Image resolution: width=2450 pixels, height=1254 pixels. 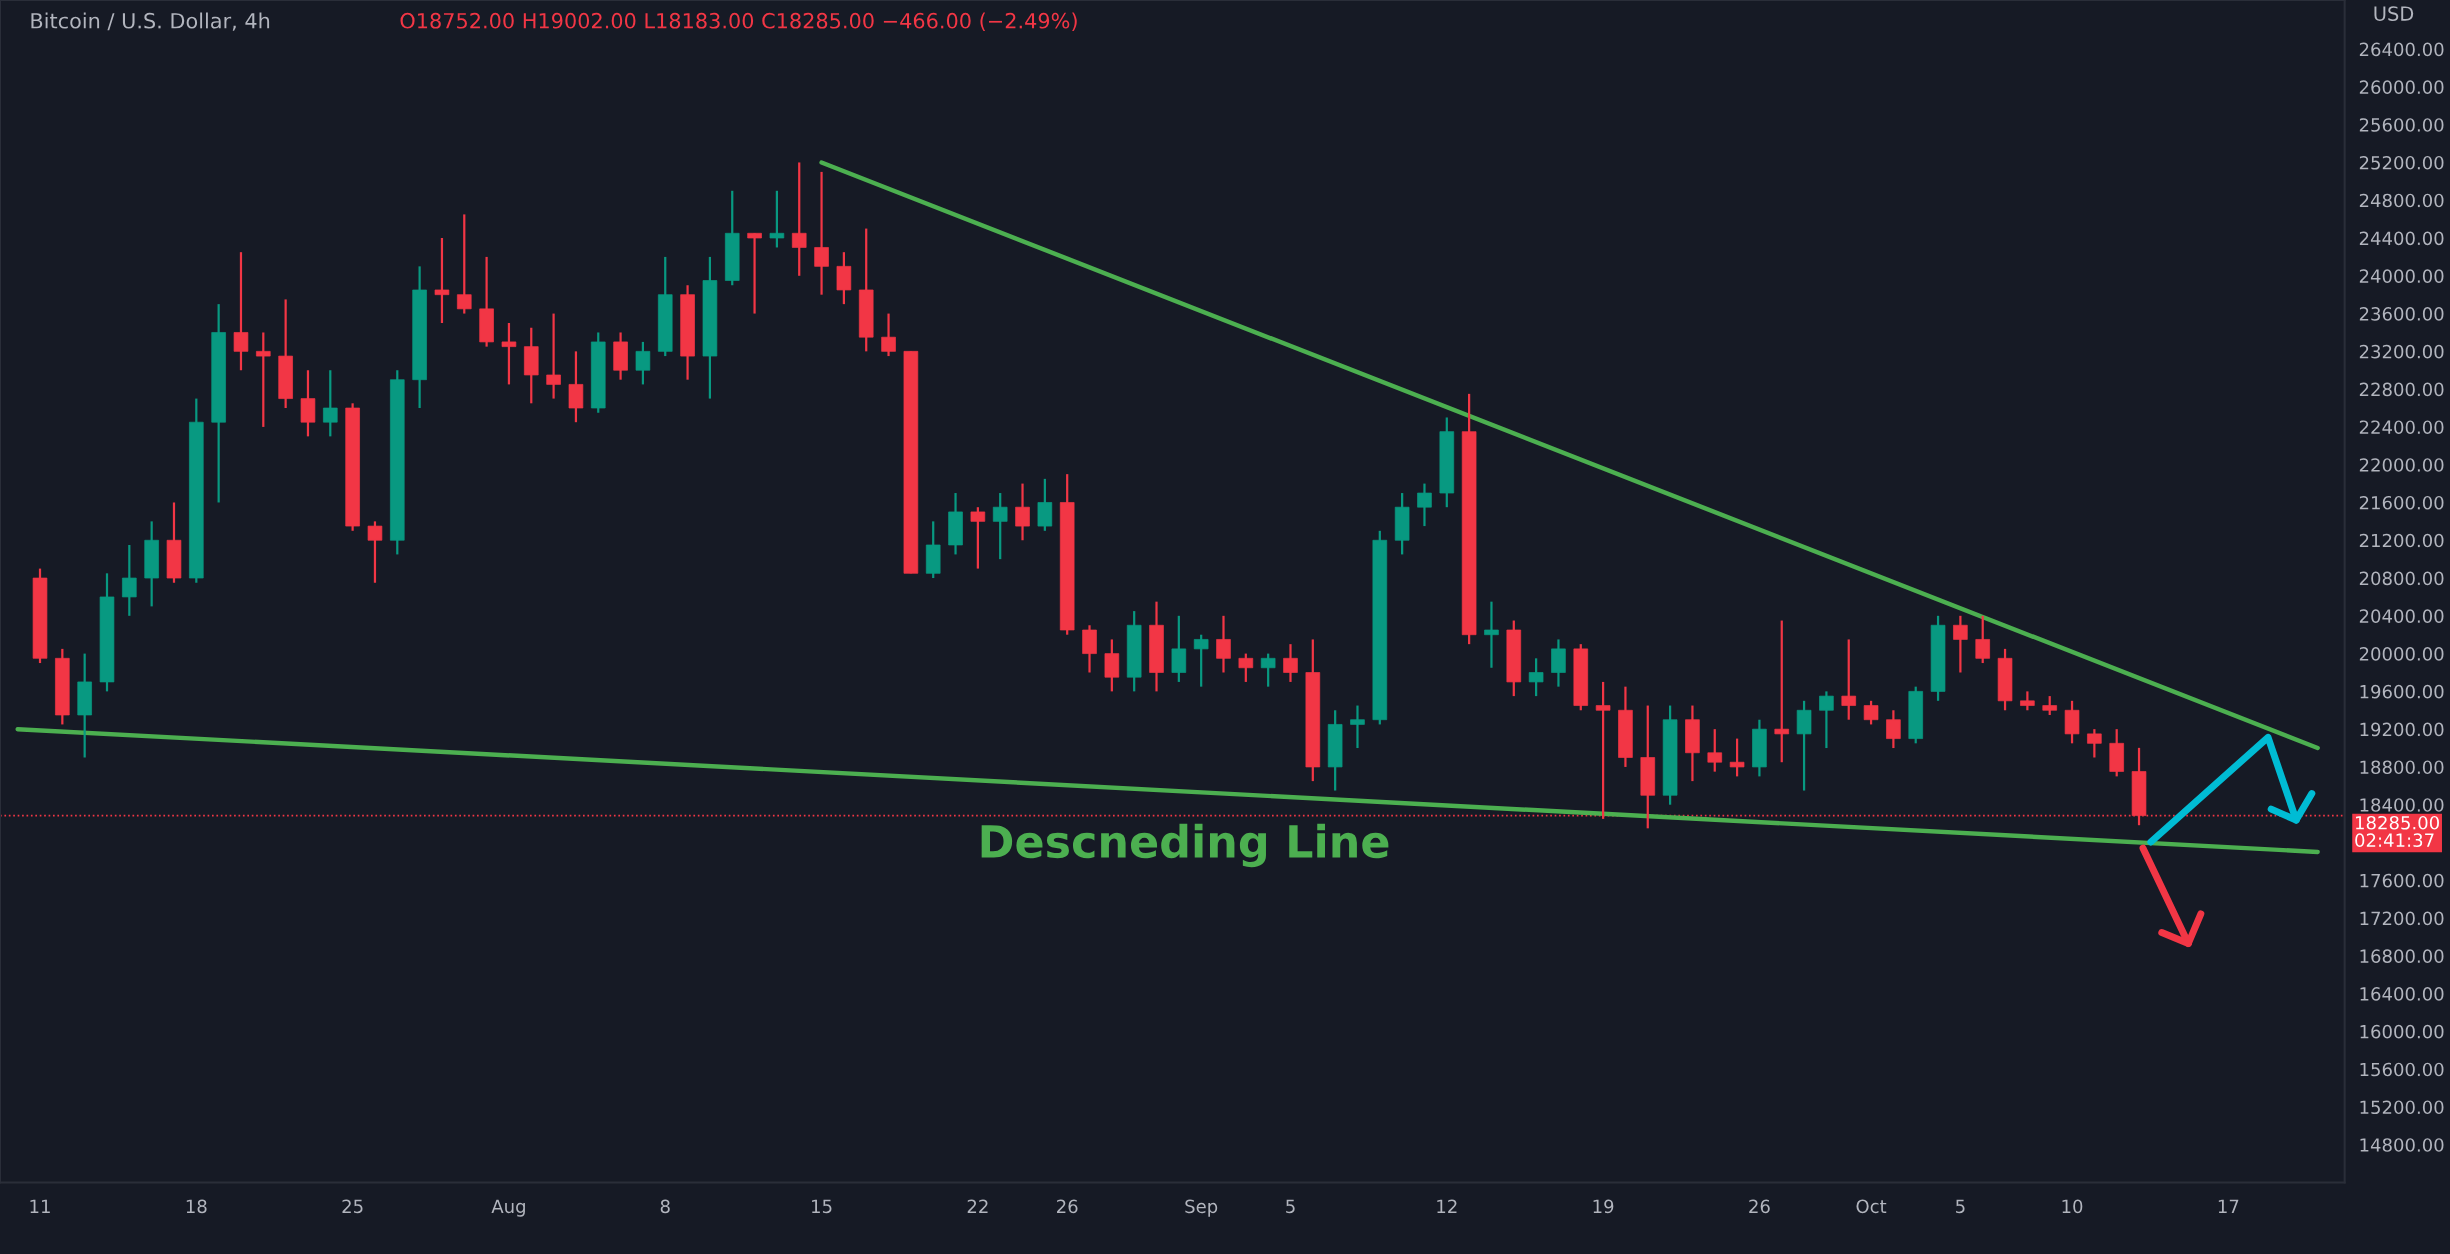 What do you see at coordinates (2401, 200) in the screenshot?
I see `y-tick-label: 24800.00` at bounding box center [2401, 200].